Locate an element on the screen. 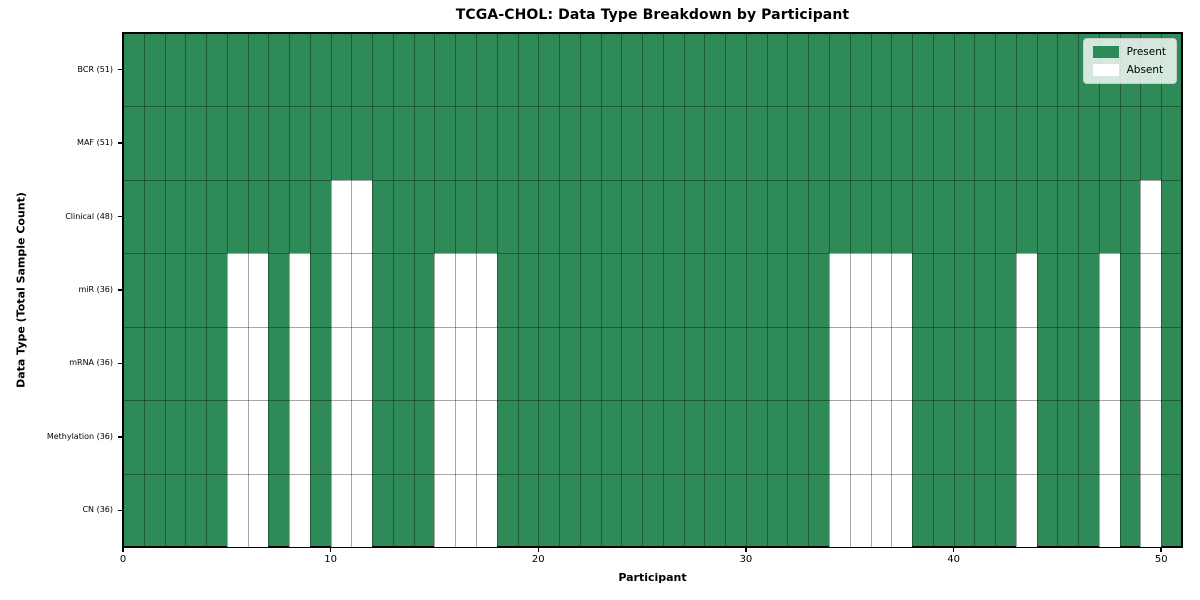 This screenshot has width=1200, height=600. y-tick-label-mRNA: mRNA (36) is located at coordinates (91, 363).